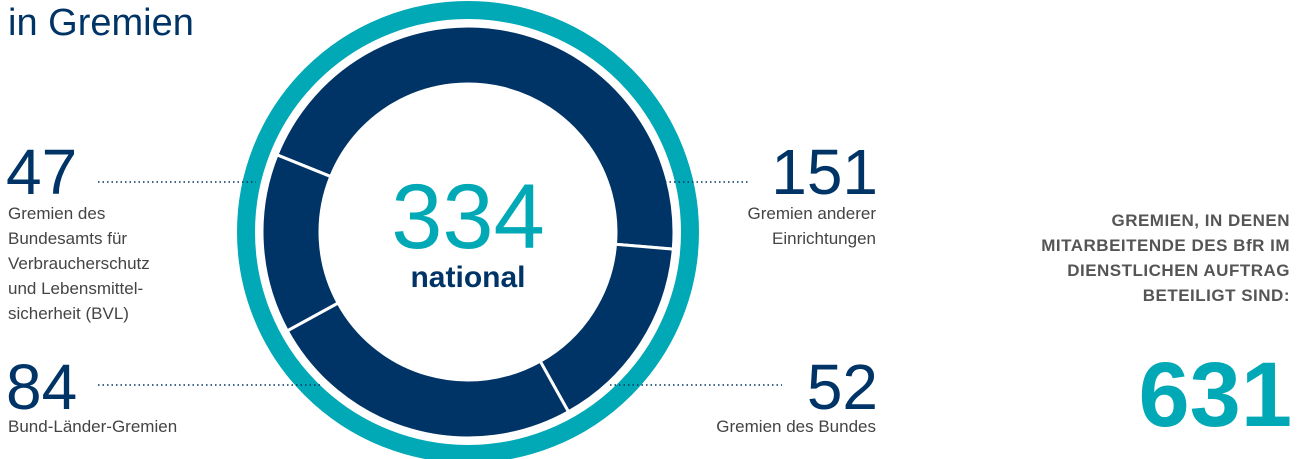  Describe the element at coordinates (824, 172) in the screenshot. I see `value-label: 151` at that location.